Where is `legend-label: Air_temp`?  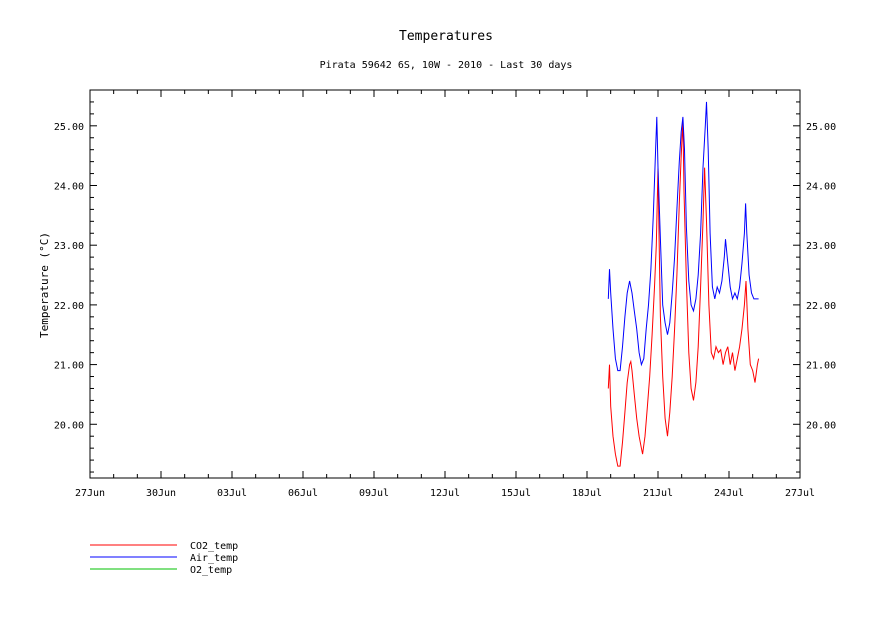 legend-label: Air_temp is located at coordinates (214, 558).